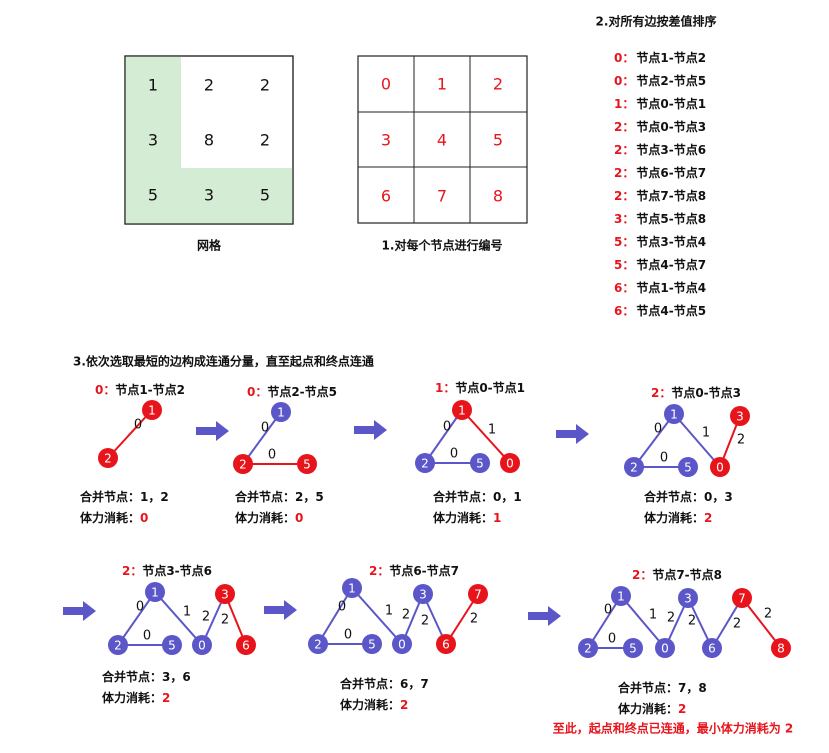  Describe the element at coordinates (130, 434) in the screenshot. I see `step-graph: 01 2` at that location.